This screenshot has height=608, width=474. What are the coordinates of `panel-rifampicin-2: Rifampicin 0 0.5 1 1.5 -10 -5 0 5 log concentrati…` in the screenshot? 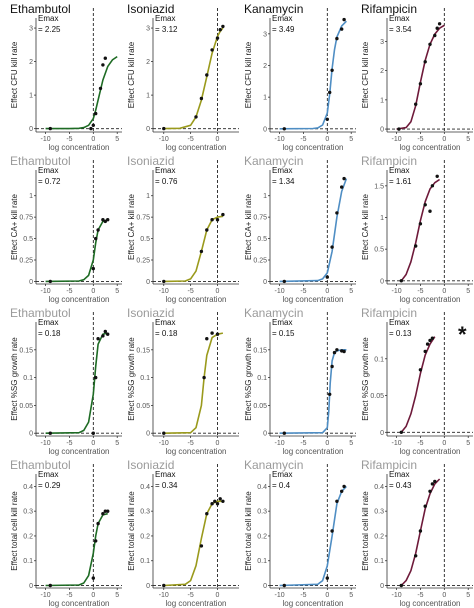 It's located at (417, 229).